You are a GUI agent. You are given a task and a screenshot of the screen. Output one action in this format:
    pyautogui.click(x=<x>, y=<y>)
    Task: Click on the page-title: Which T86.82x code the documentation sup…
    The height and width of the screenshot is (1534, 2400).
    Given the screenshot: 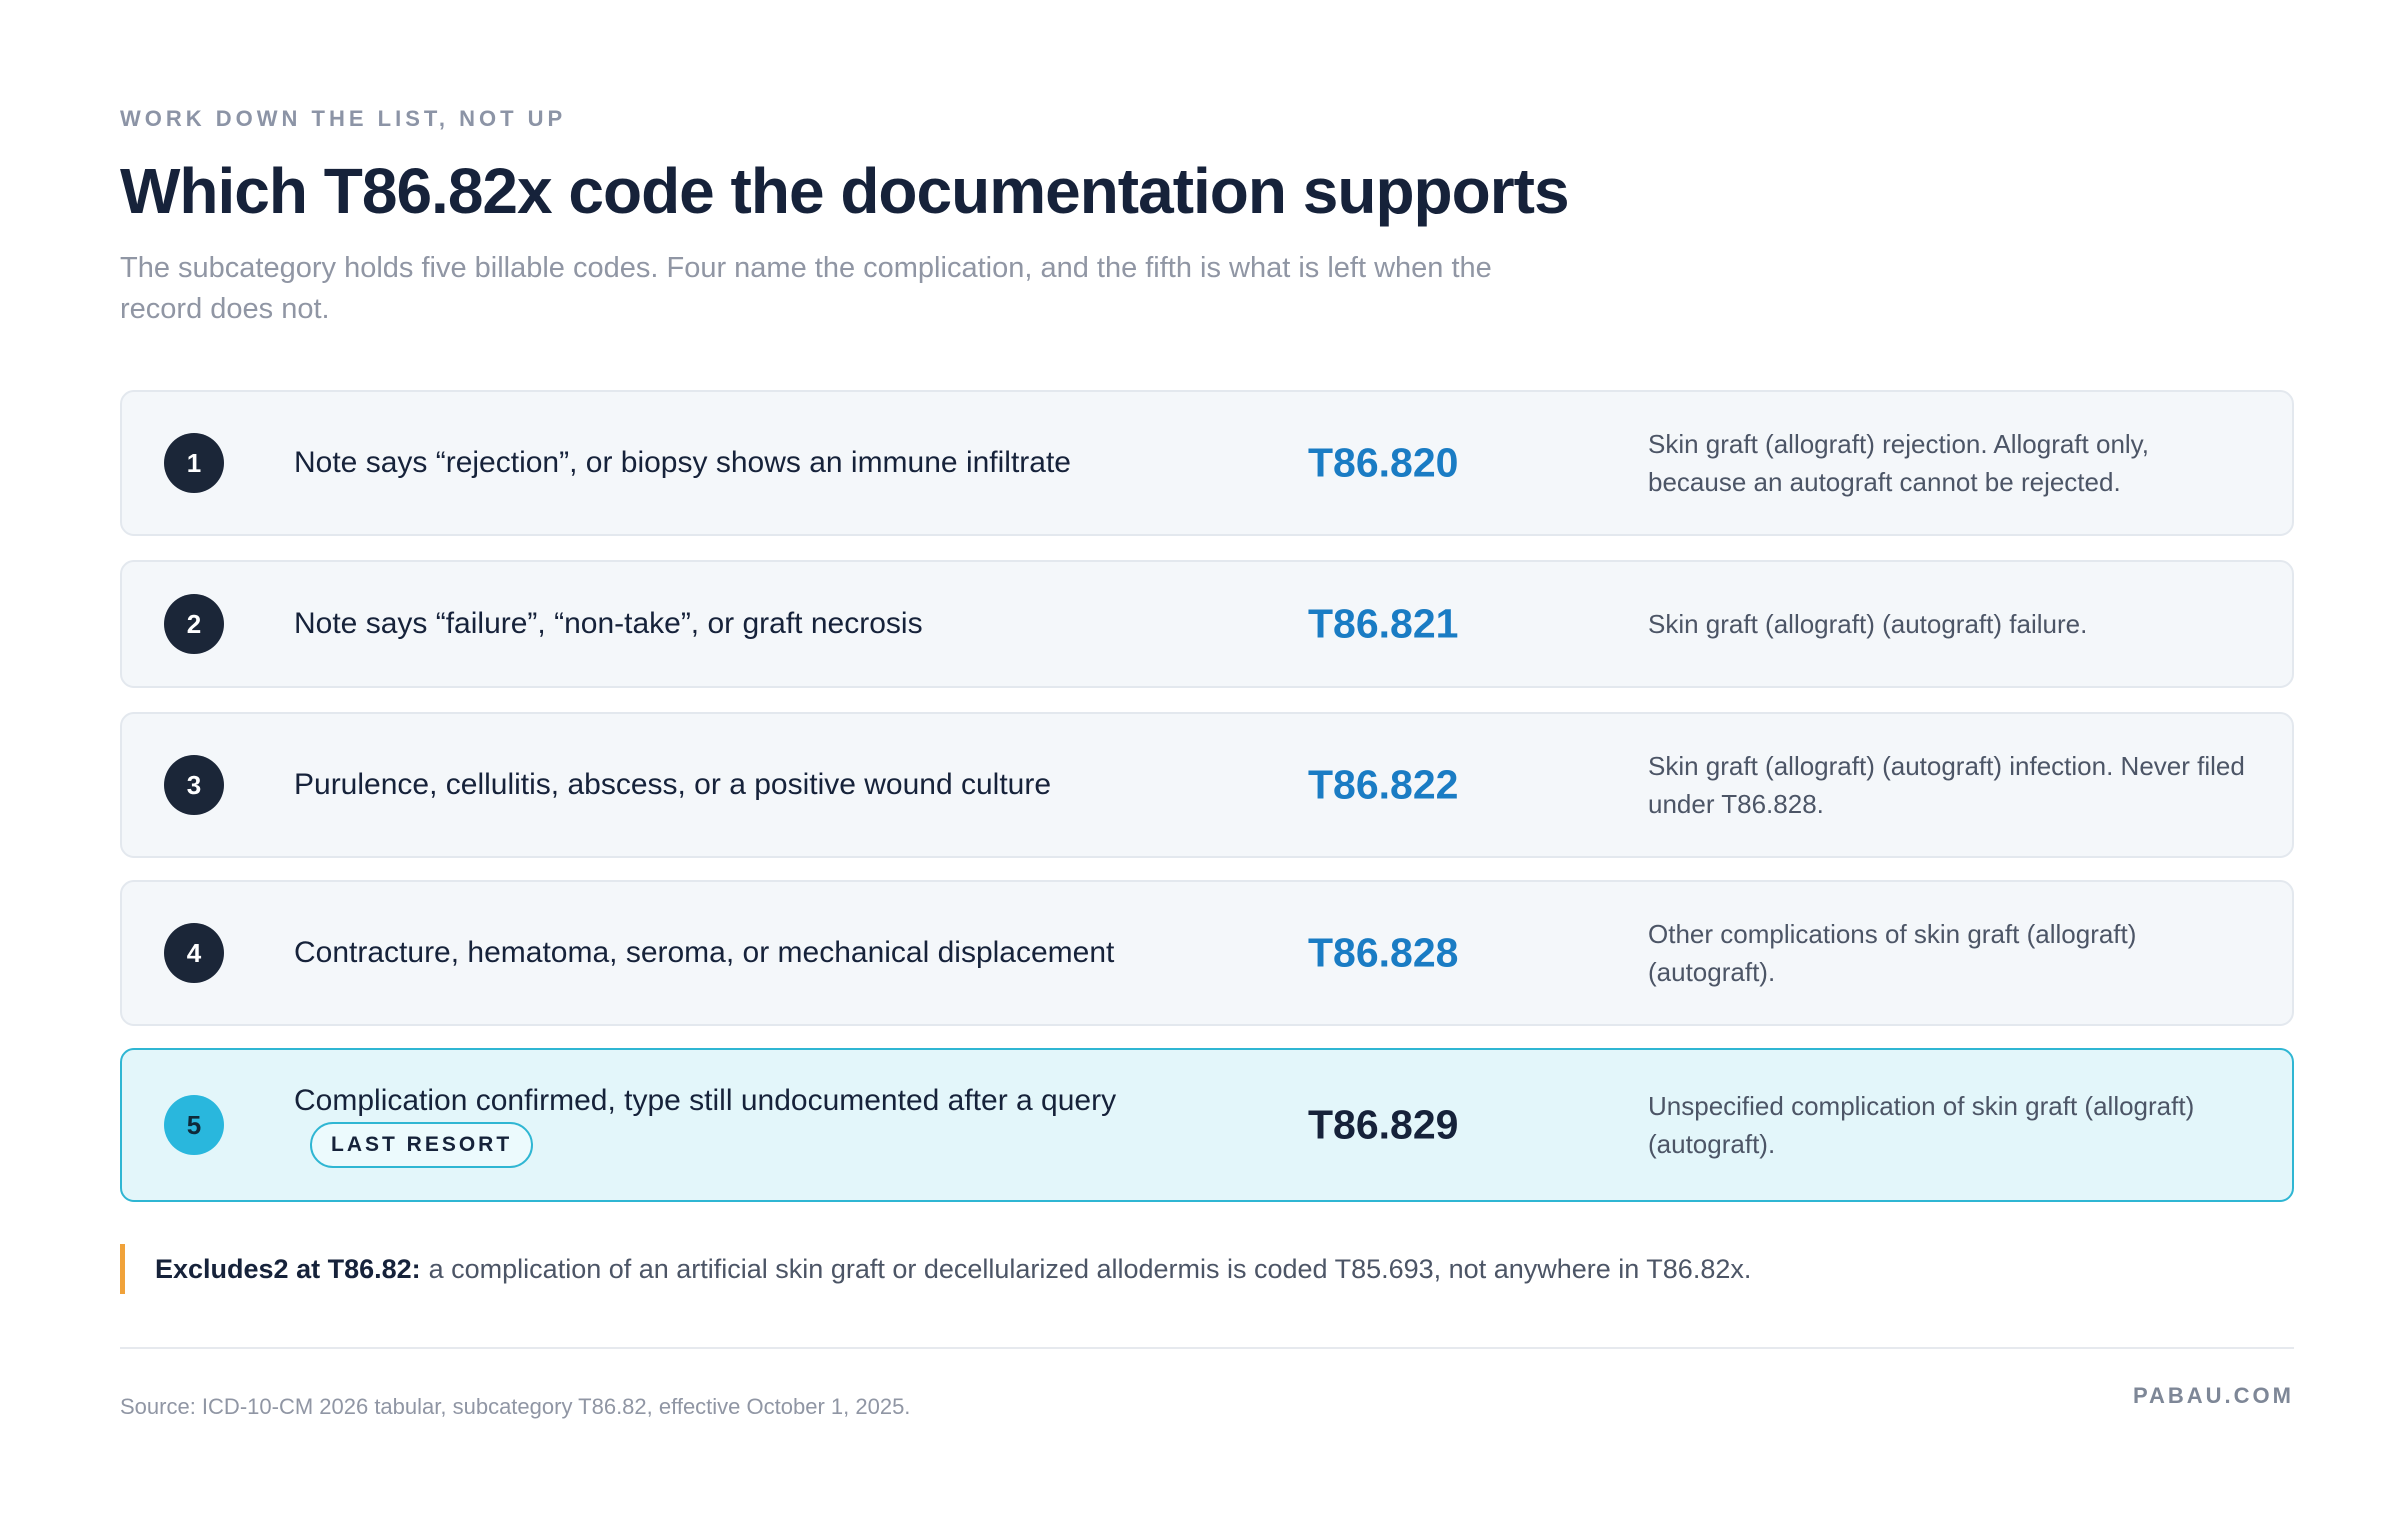 What is the action you would take?
    pyautogui.click(x=845, y=191)
    